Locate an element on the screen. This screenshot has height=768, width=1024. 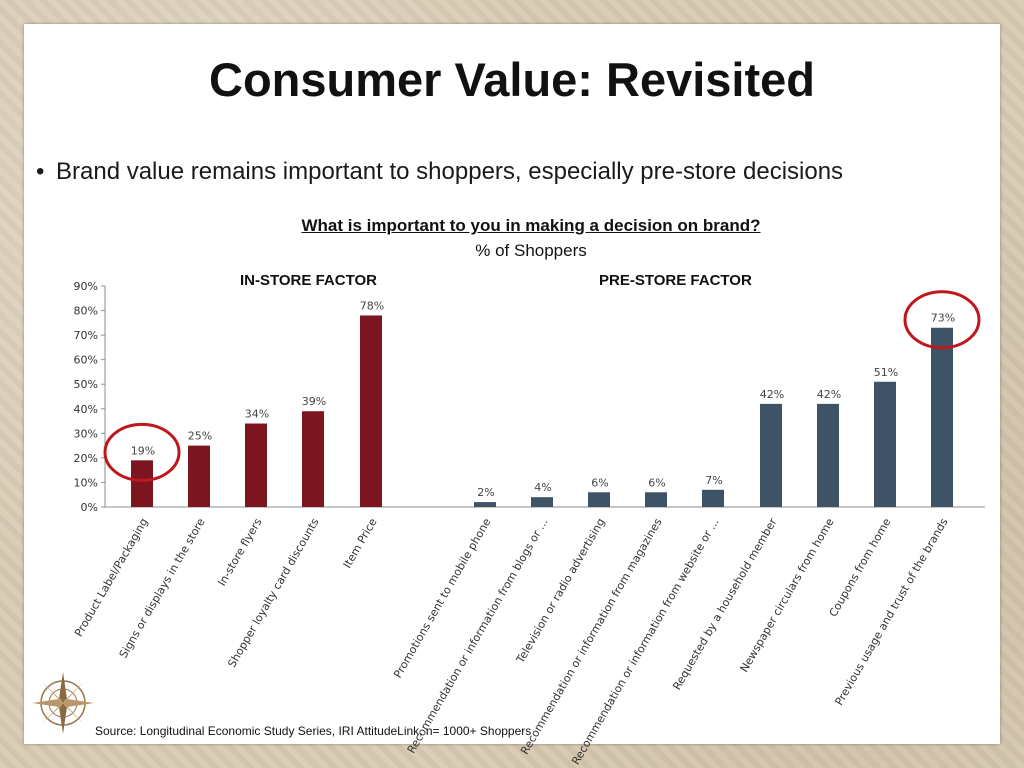
y-tick-label: 90% is located at coordinates (86, 286).